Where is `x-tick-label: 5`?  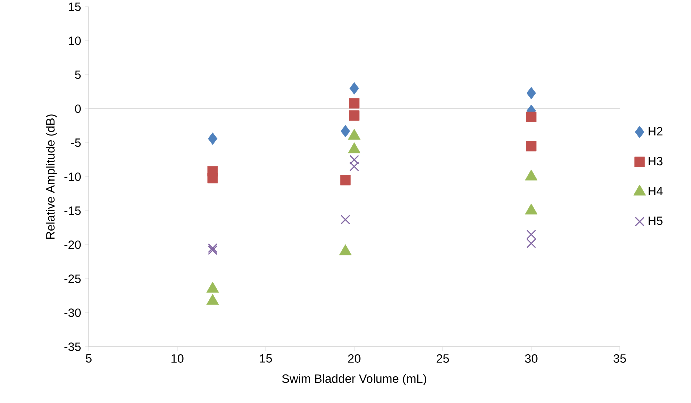 x-tick-label: 5 is located at coordinates (89, 358).